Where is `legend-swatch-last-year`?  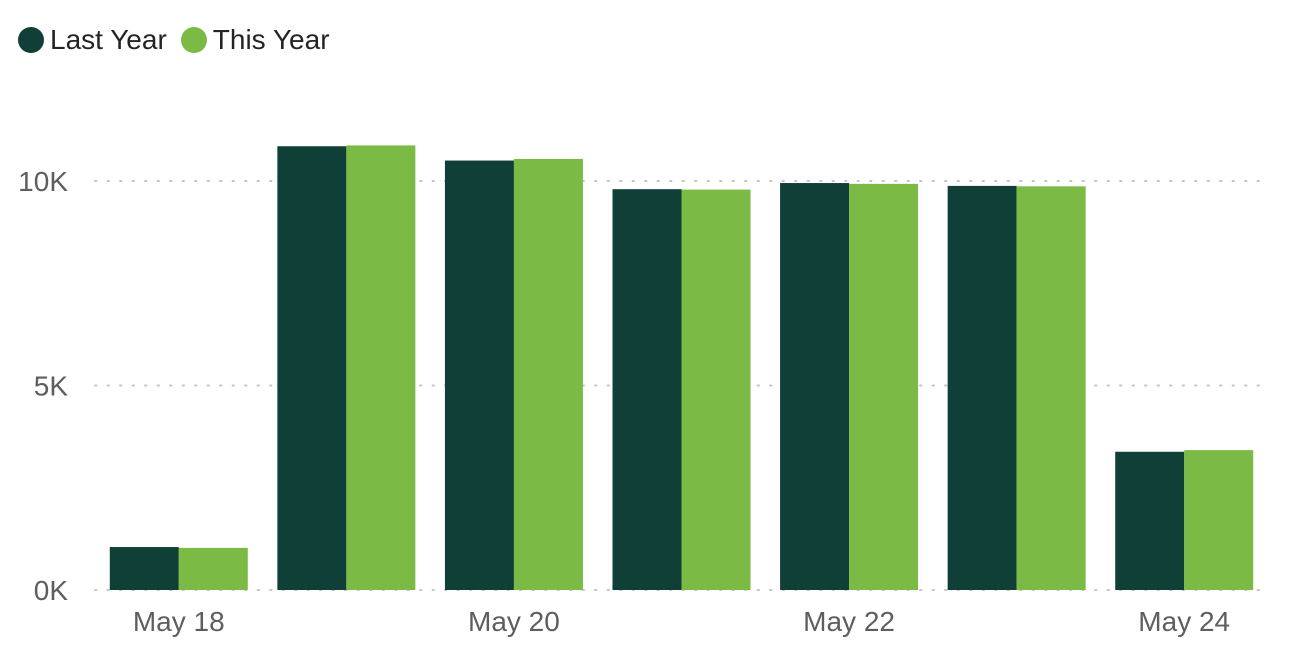 legend-swatch-last-year is located at coordinates (31, 40).